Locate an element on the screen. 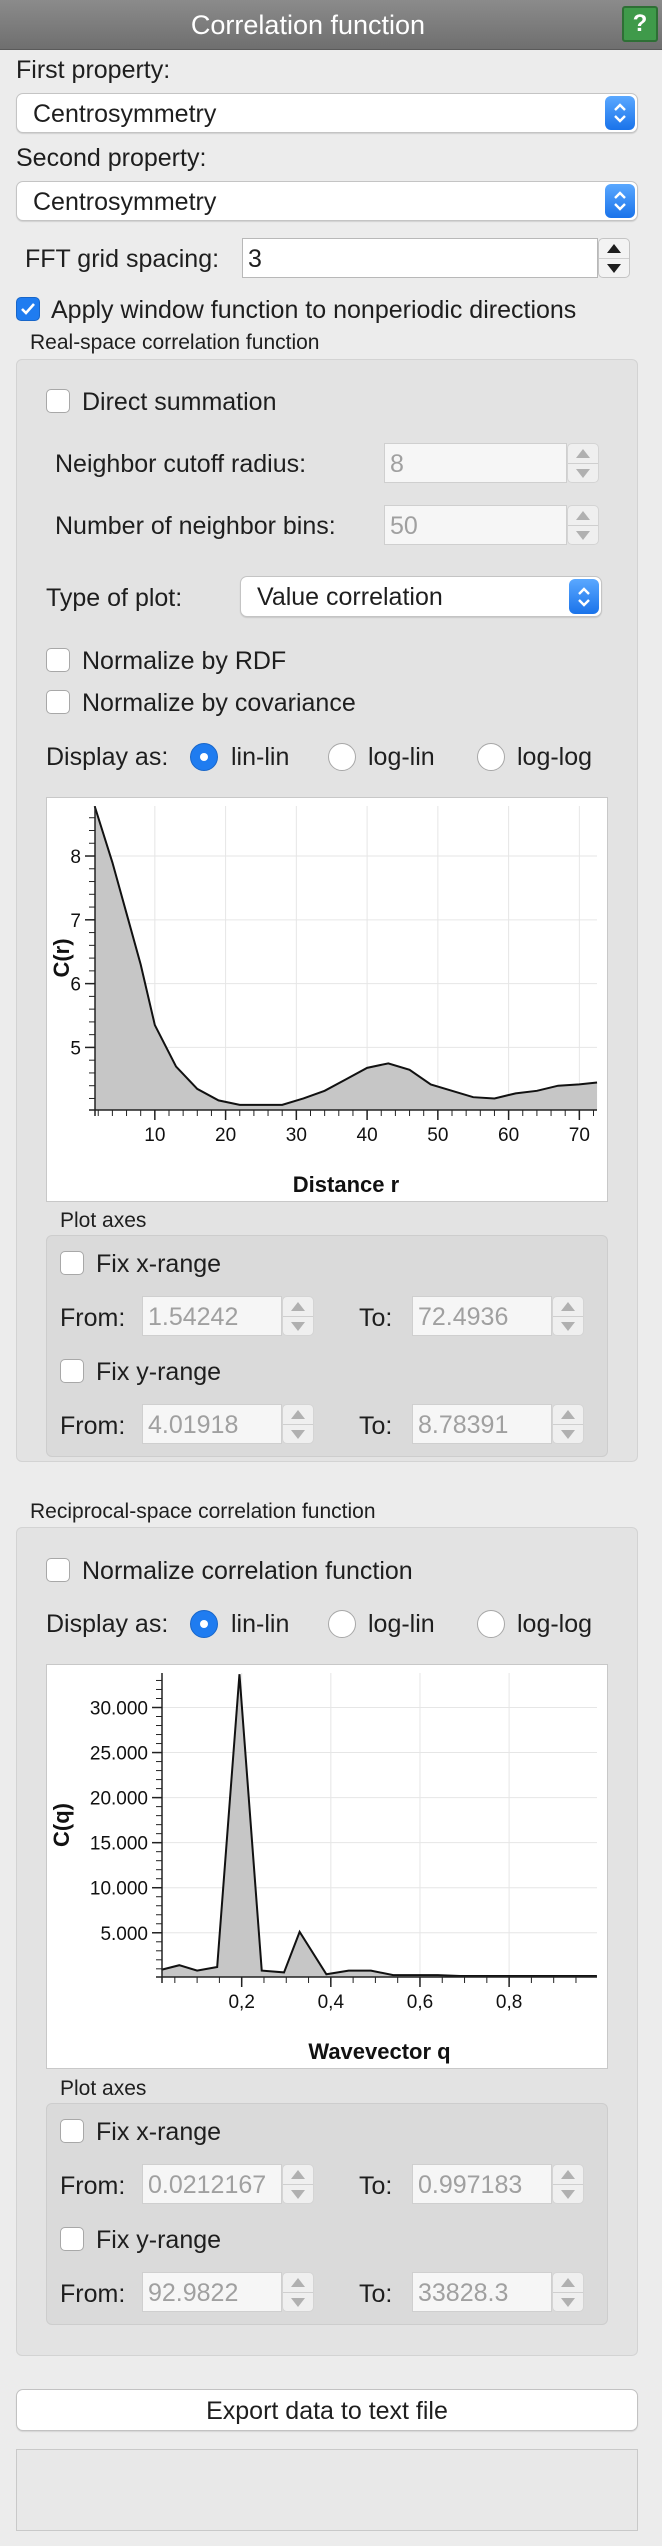 This screenshot has height=2546, width=662. y-tick-label: 30.000 is located at coordinates (119, 1708).